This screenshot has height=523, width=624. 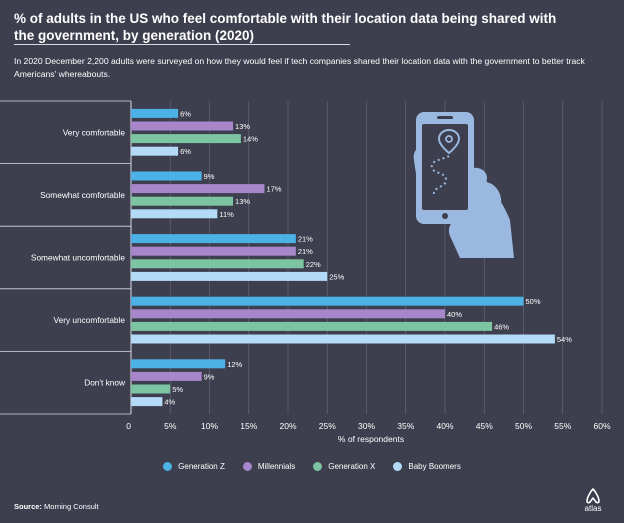 I want to click on x-tick-label: 40%, so click(x=444, y=426).